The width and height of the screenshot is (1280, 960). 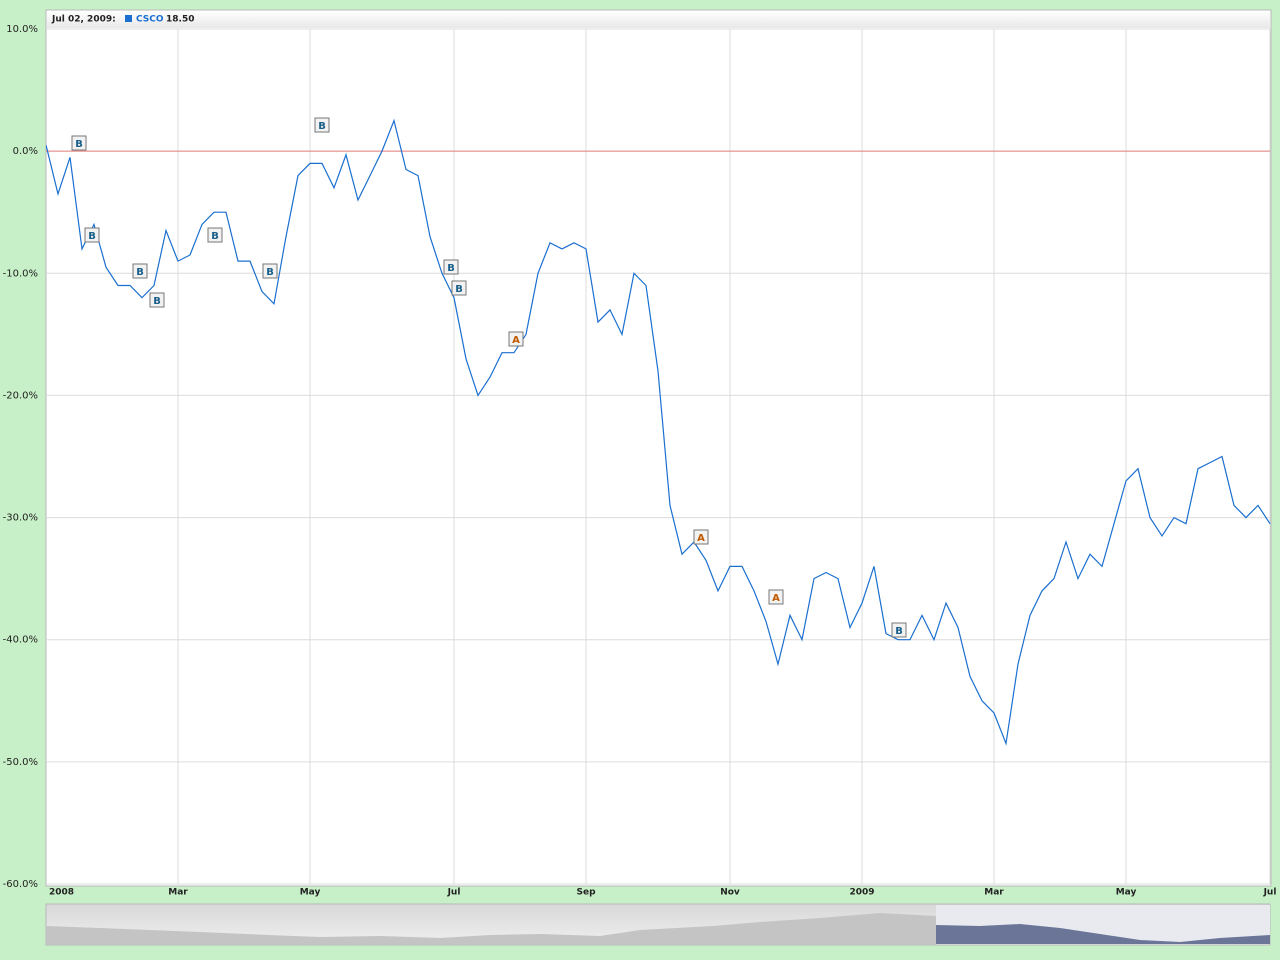 What do you see at coordinates (1103, 934) in the screenshot?
I see `navigator-selected-history` at bounding box center [1103, 934].